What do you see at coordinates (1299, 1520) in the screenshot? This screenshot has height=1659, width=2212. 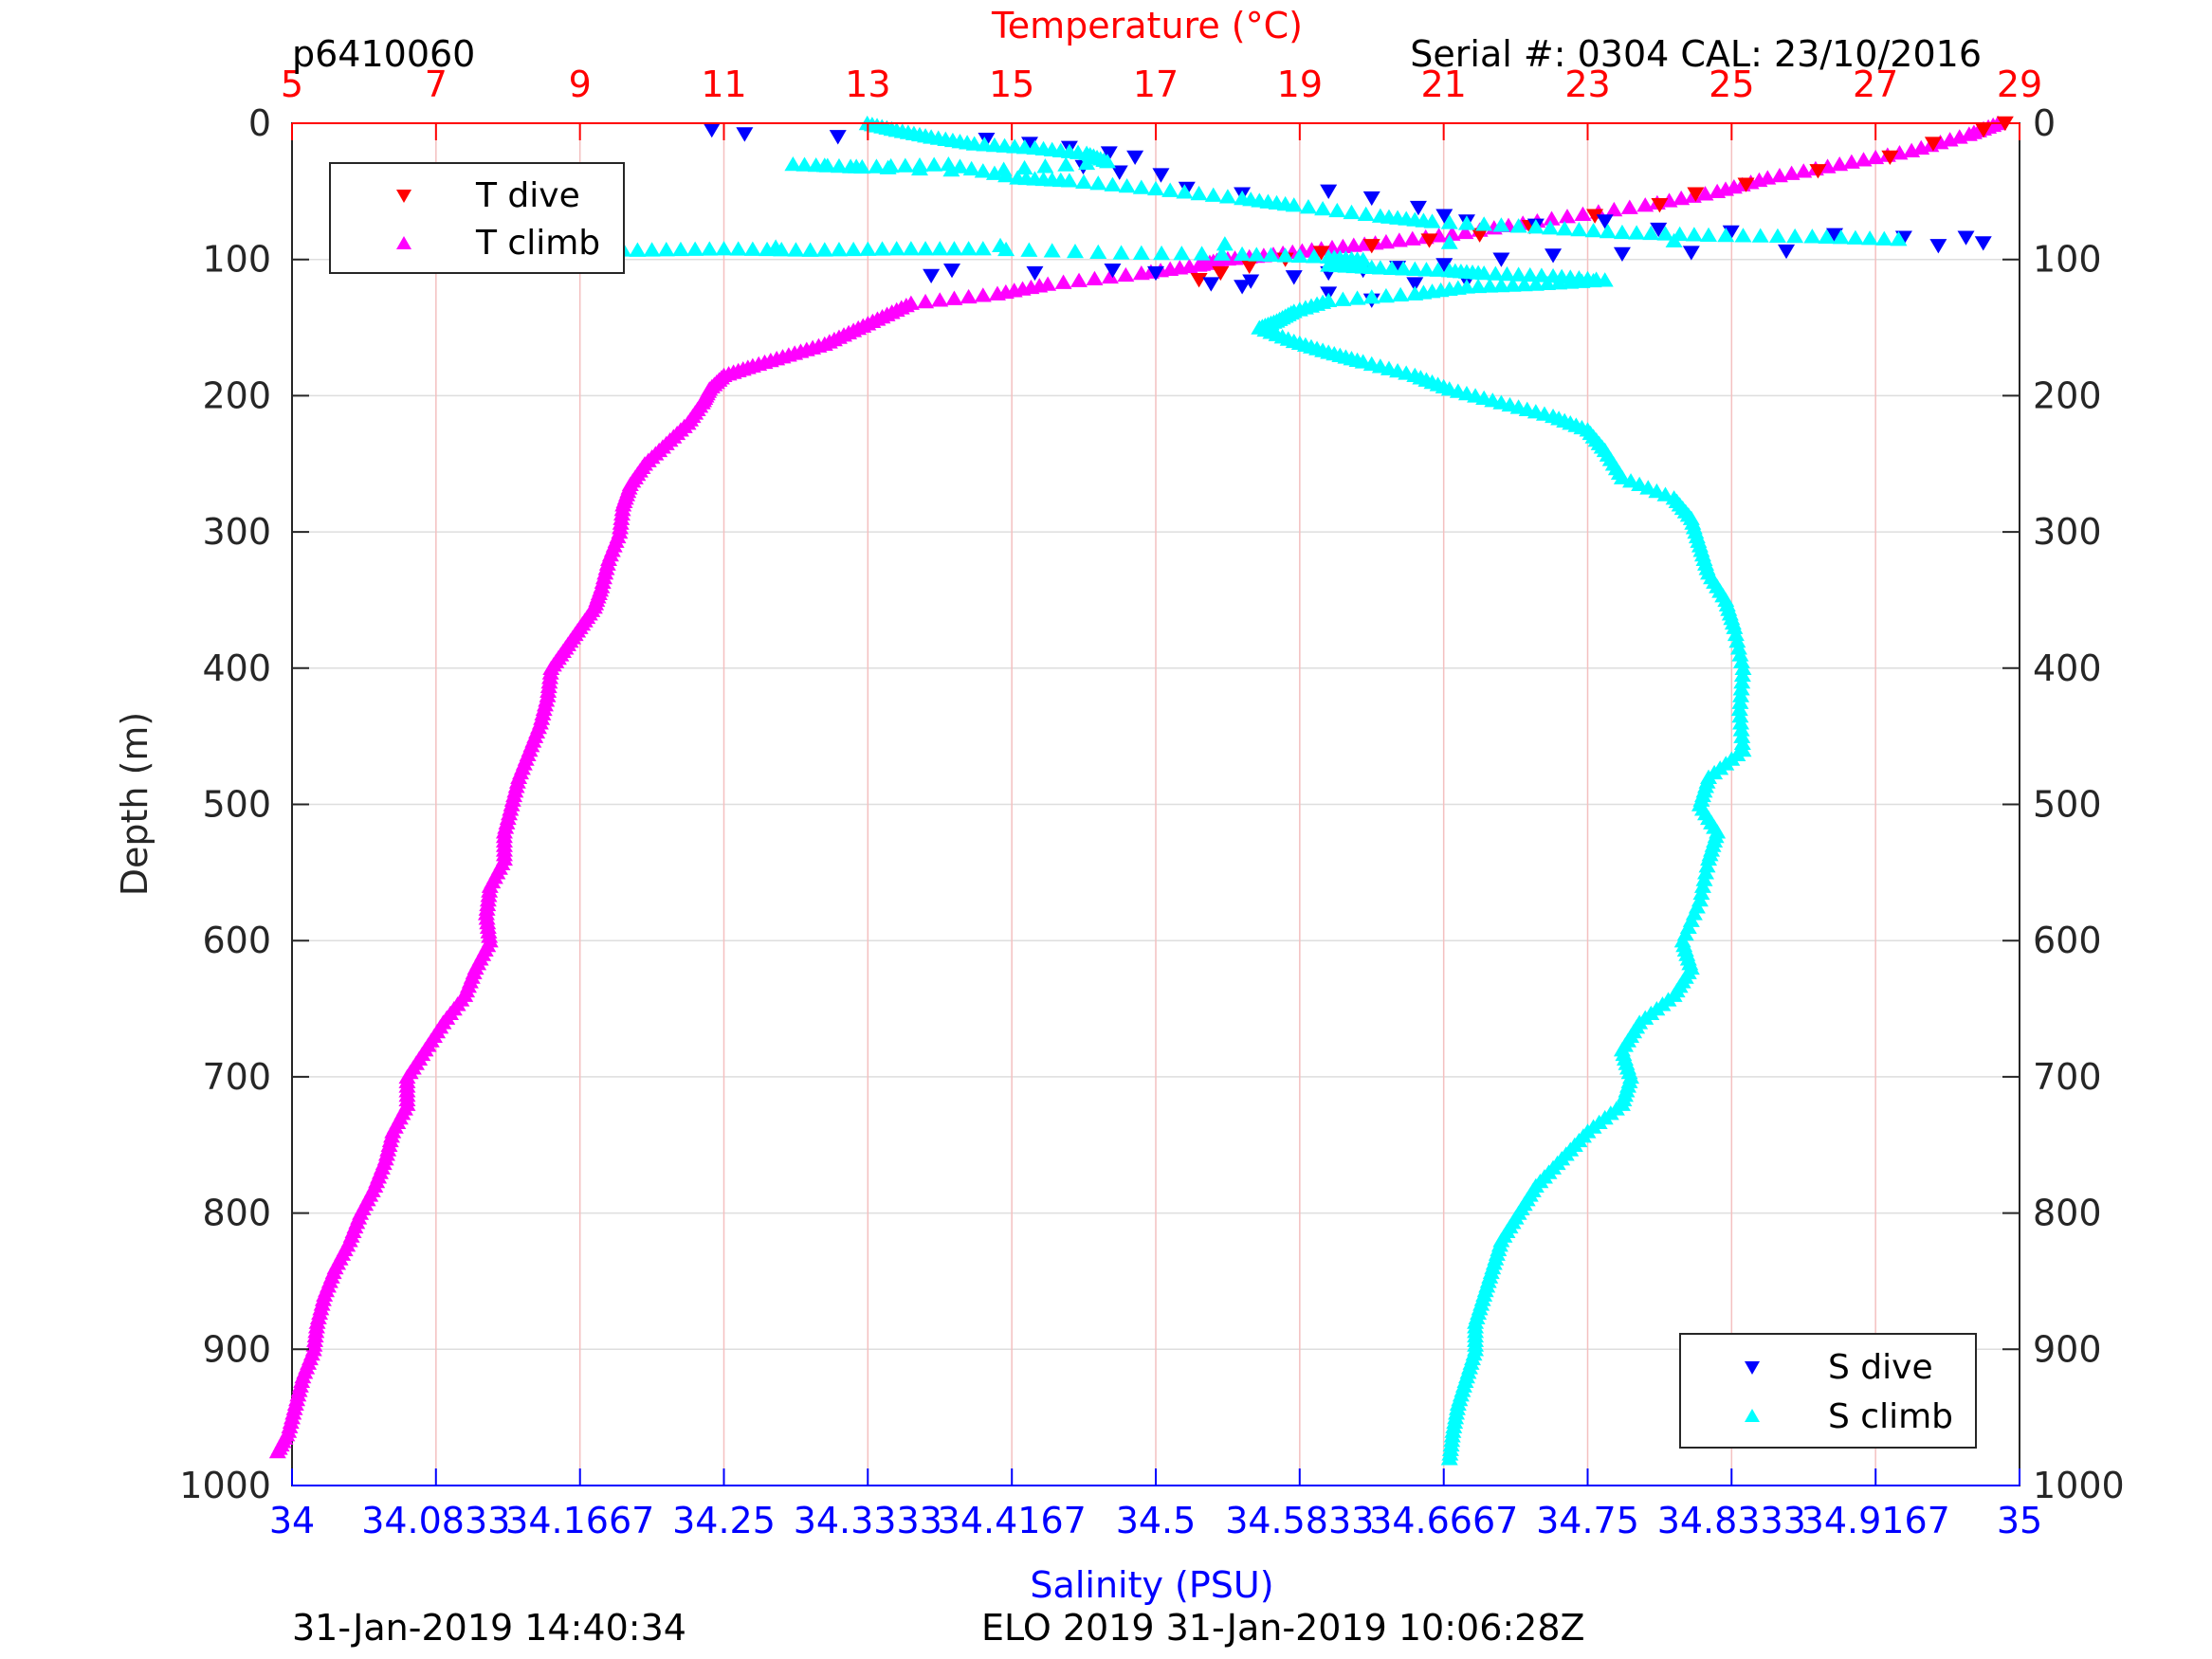 I see `bottom-tick-label: 34.5833` at bounding box center [1299, 1520].